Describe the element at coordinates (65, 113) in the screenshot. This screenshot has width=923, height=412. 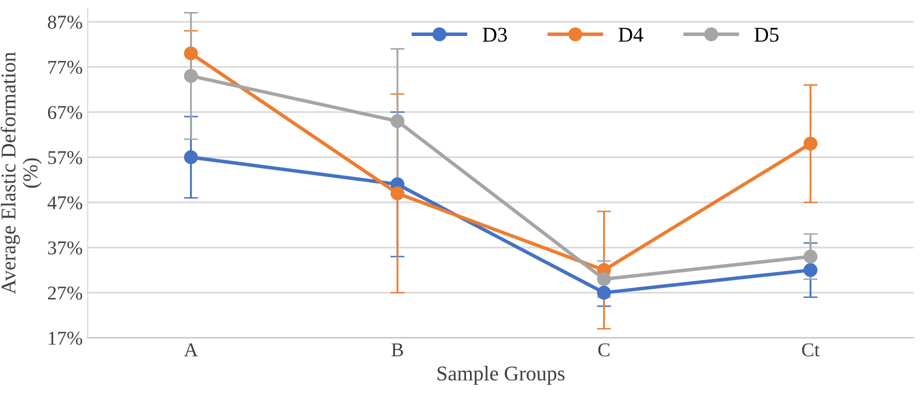
I see `y-tick-label: 67%` at that location.